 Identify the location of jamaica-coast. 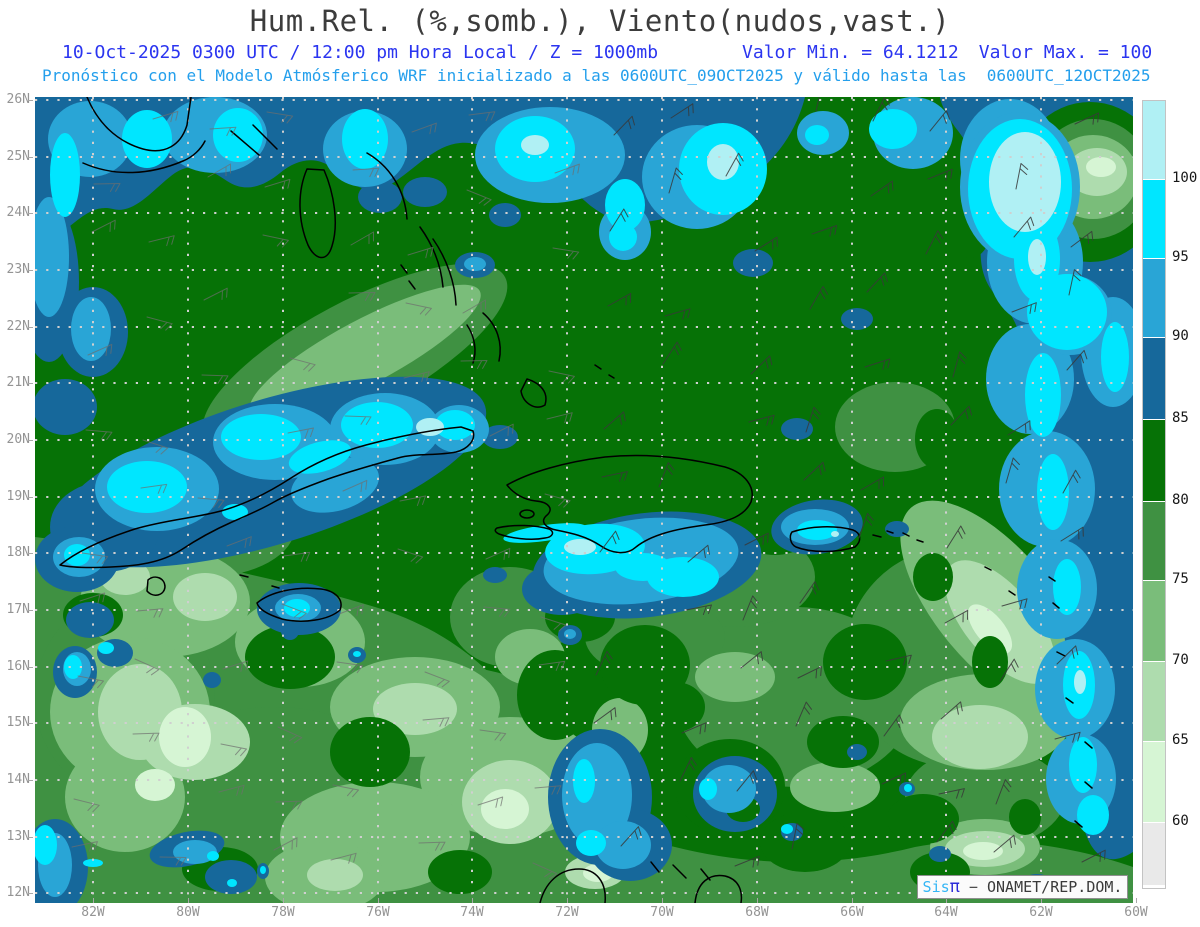
(299, 604).